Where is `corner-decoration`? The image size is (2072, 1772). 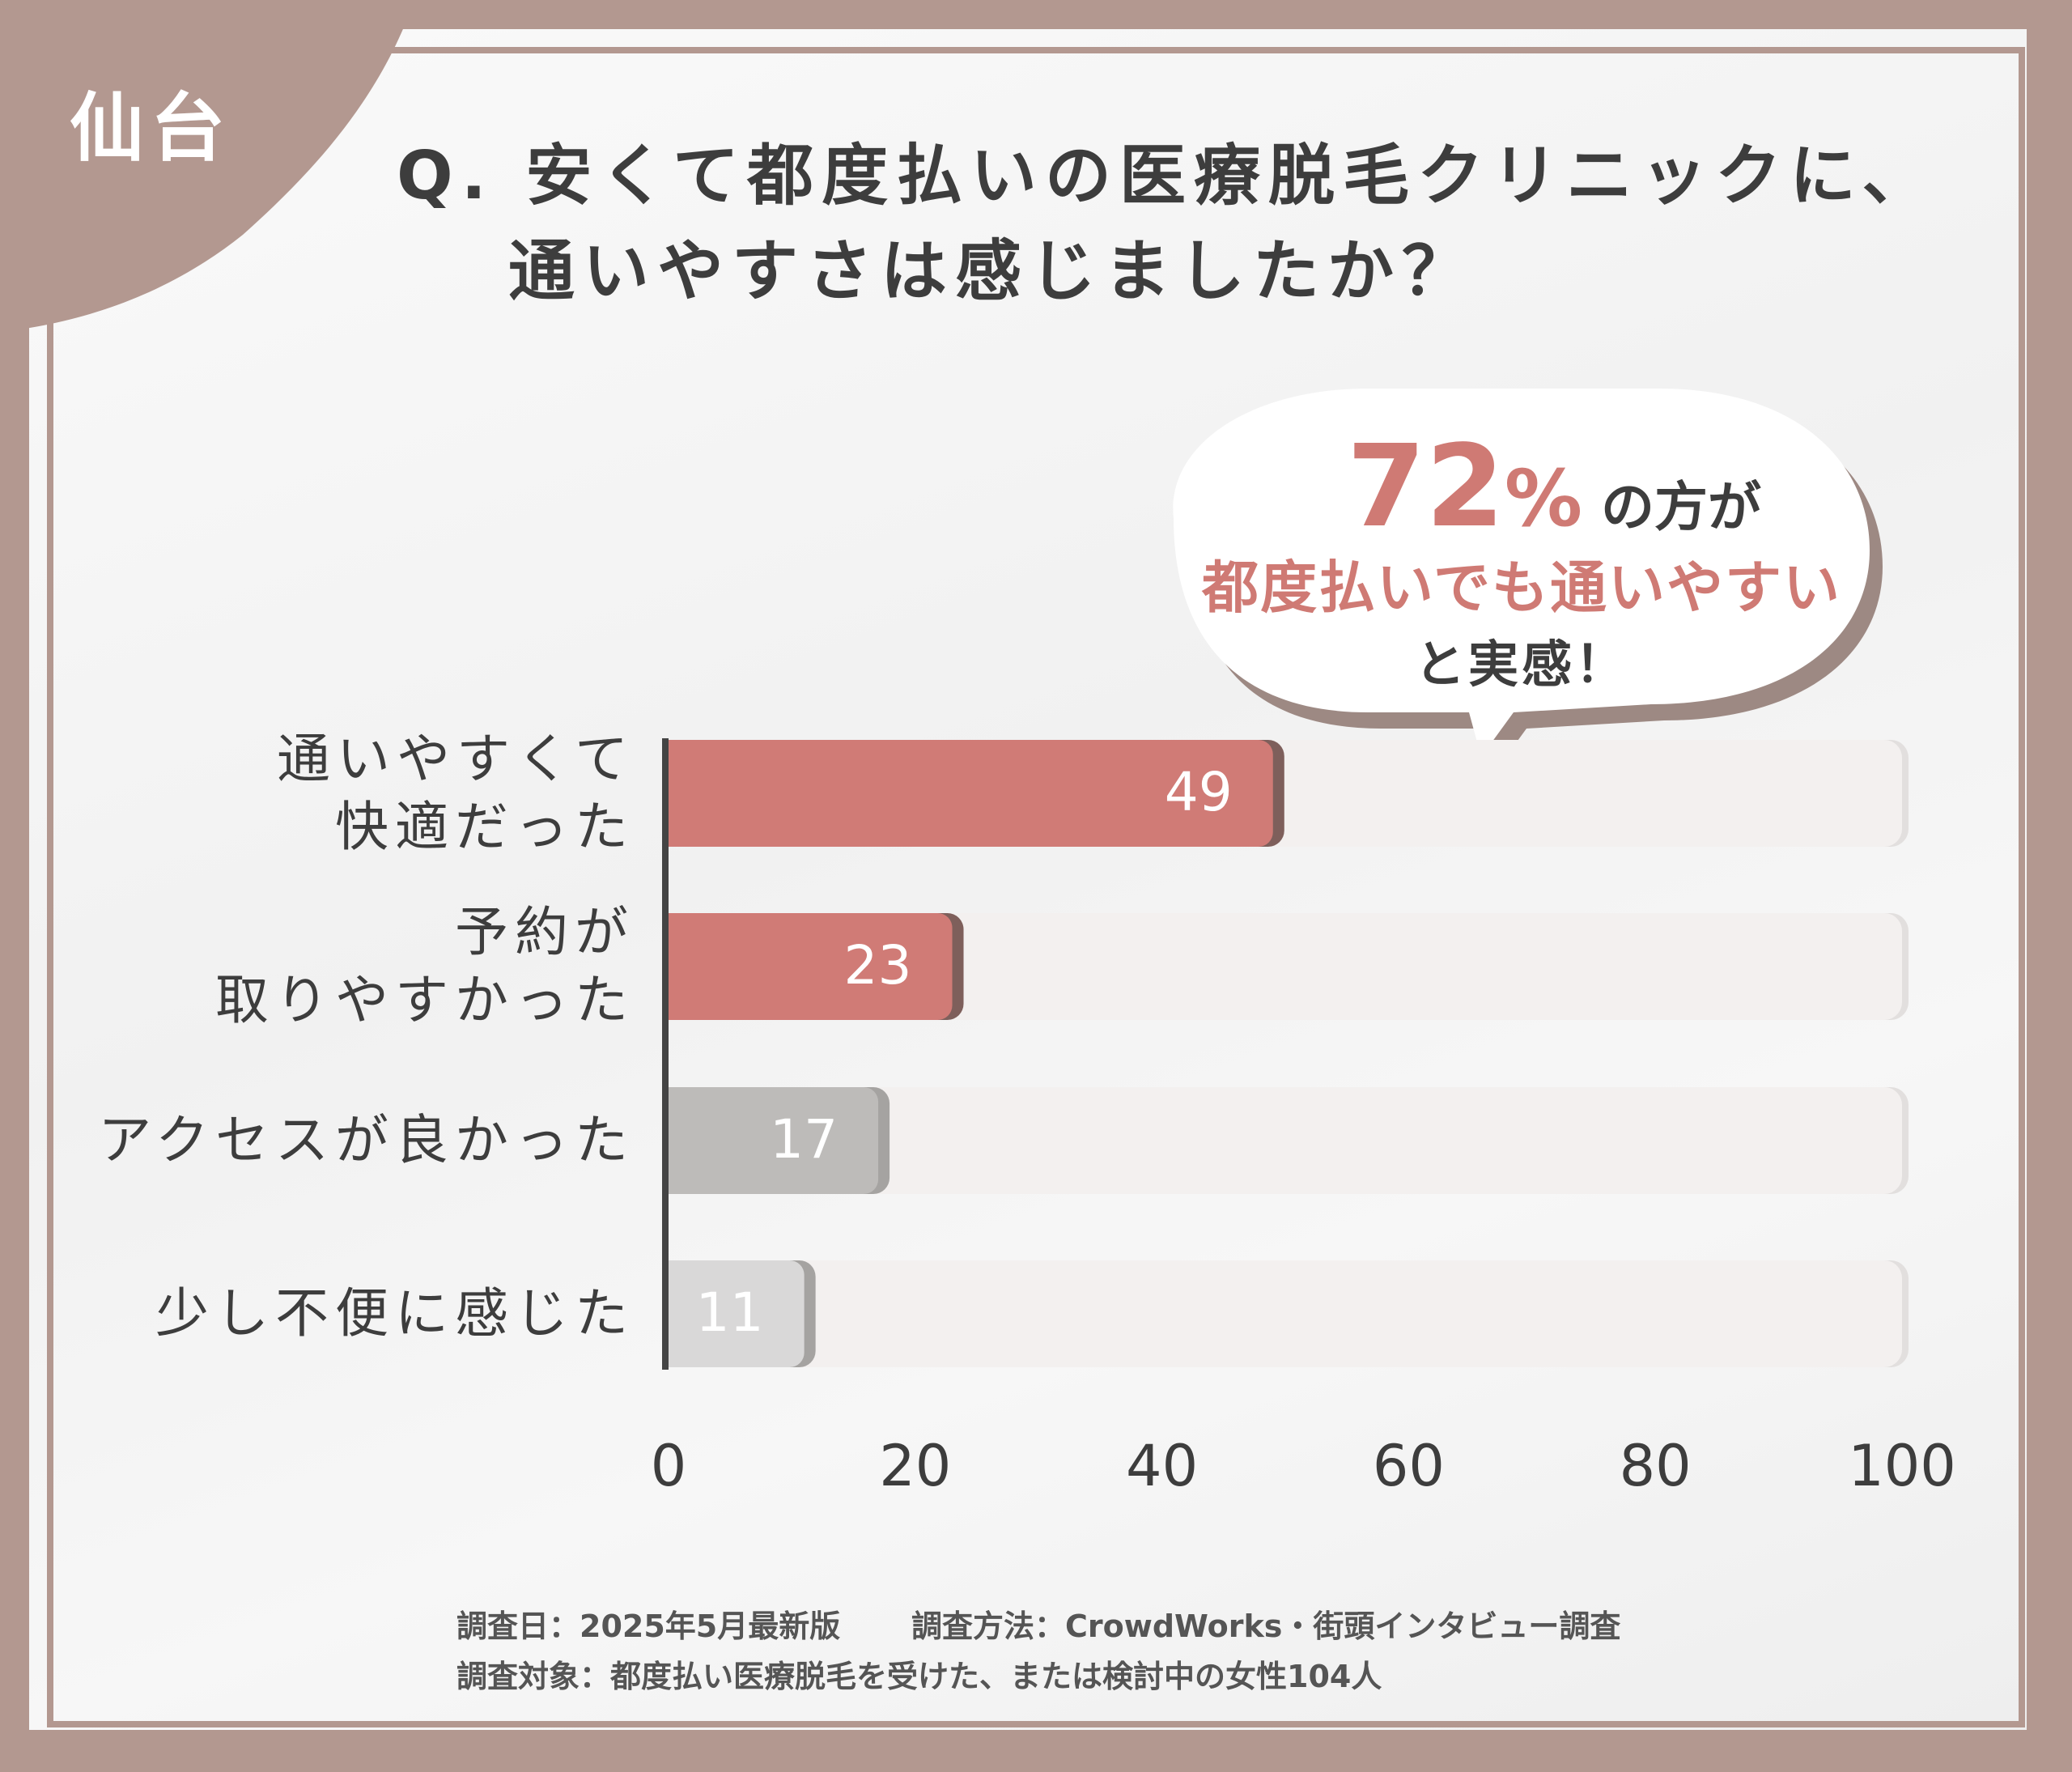 corner-decoration is located at coordinates (207, 166).